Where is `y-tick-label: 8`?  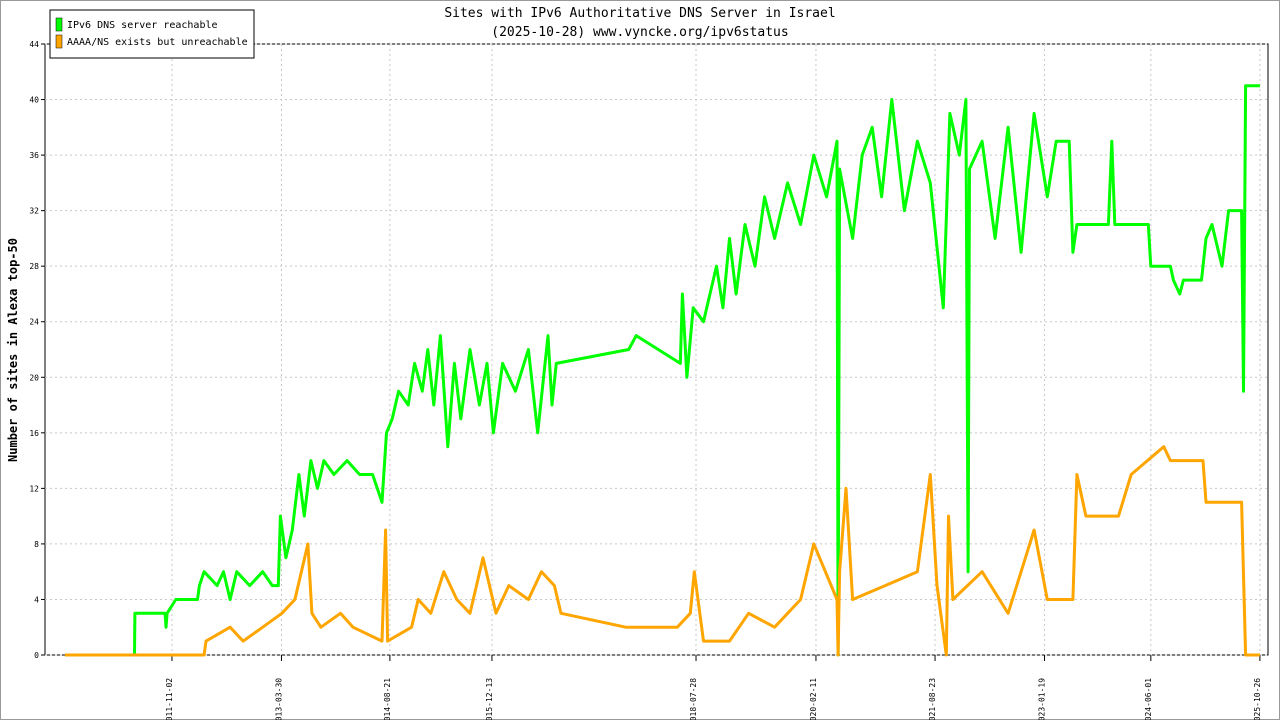 y-tick-label: 8 is located at coordinates (36, 544).